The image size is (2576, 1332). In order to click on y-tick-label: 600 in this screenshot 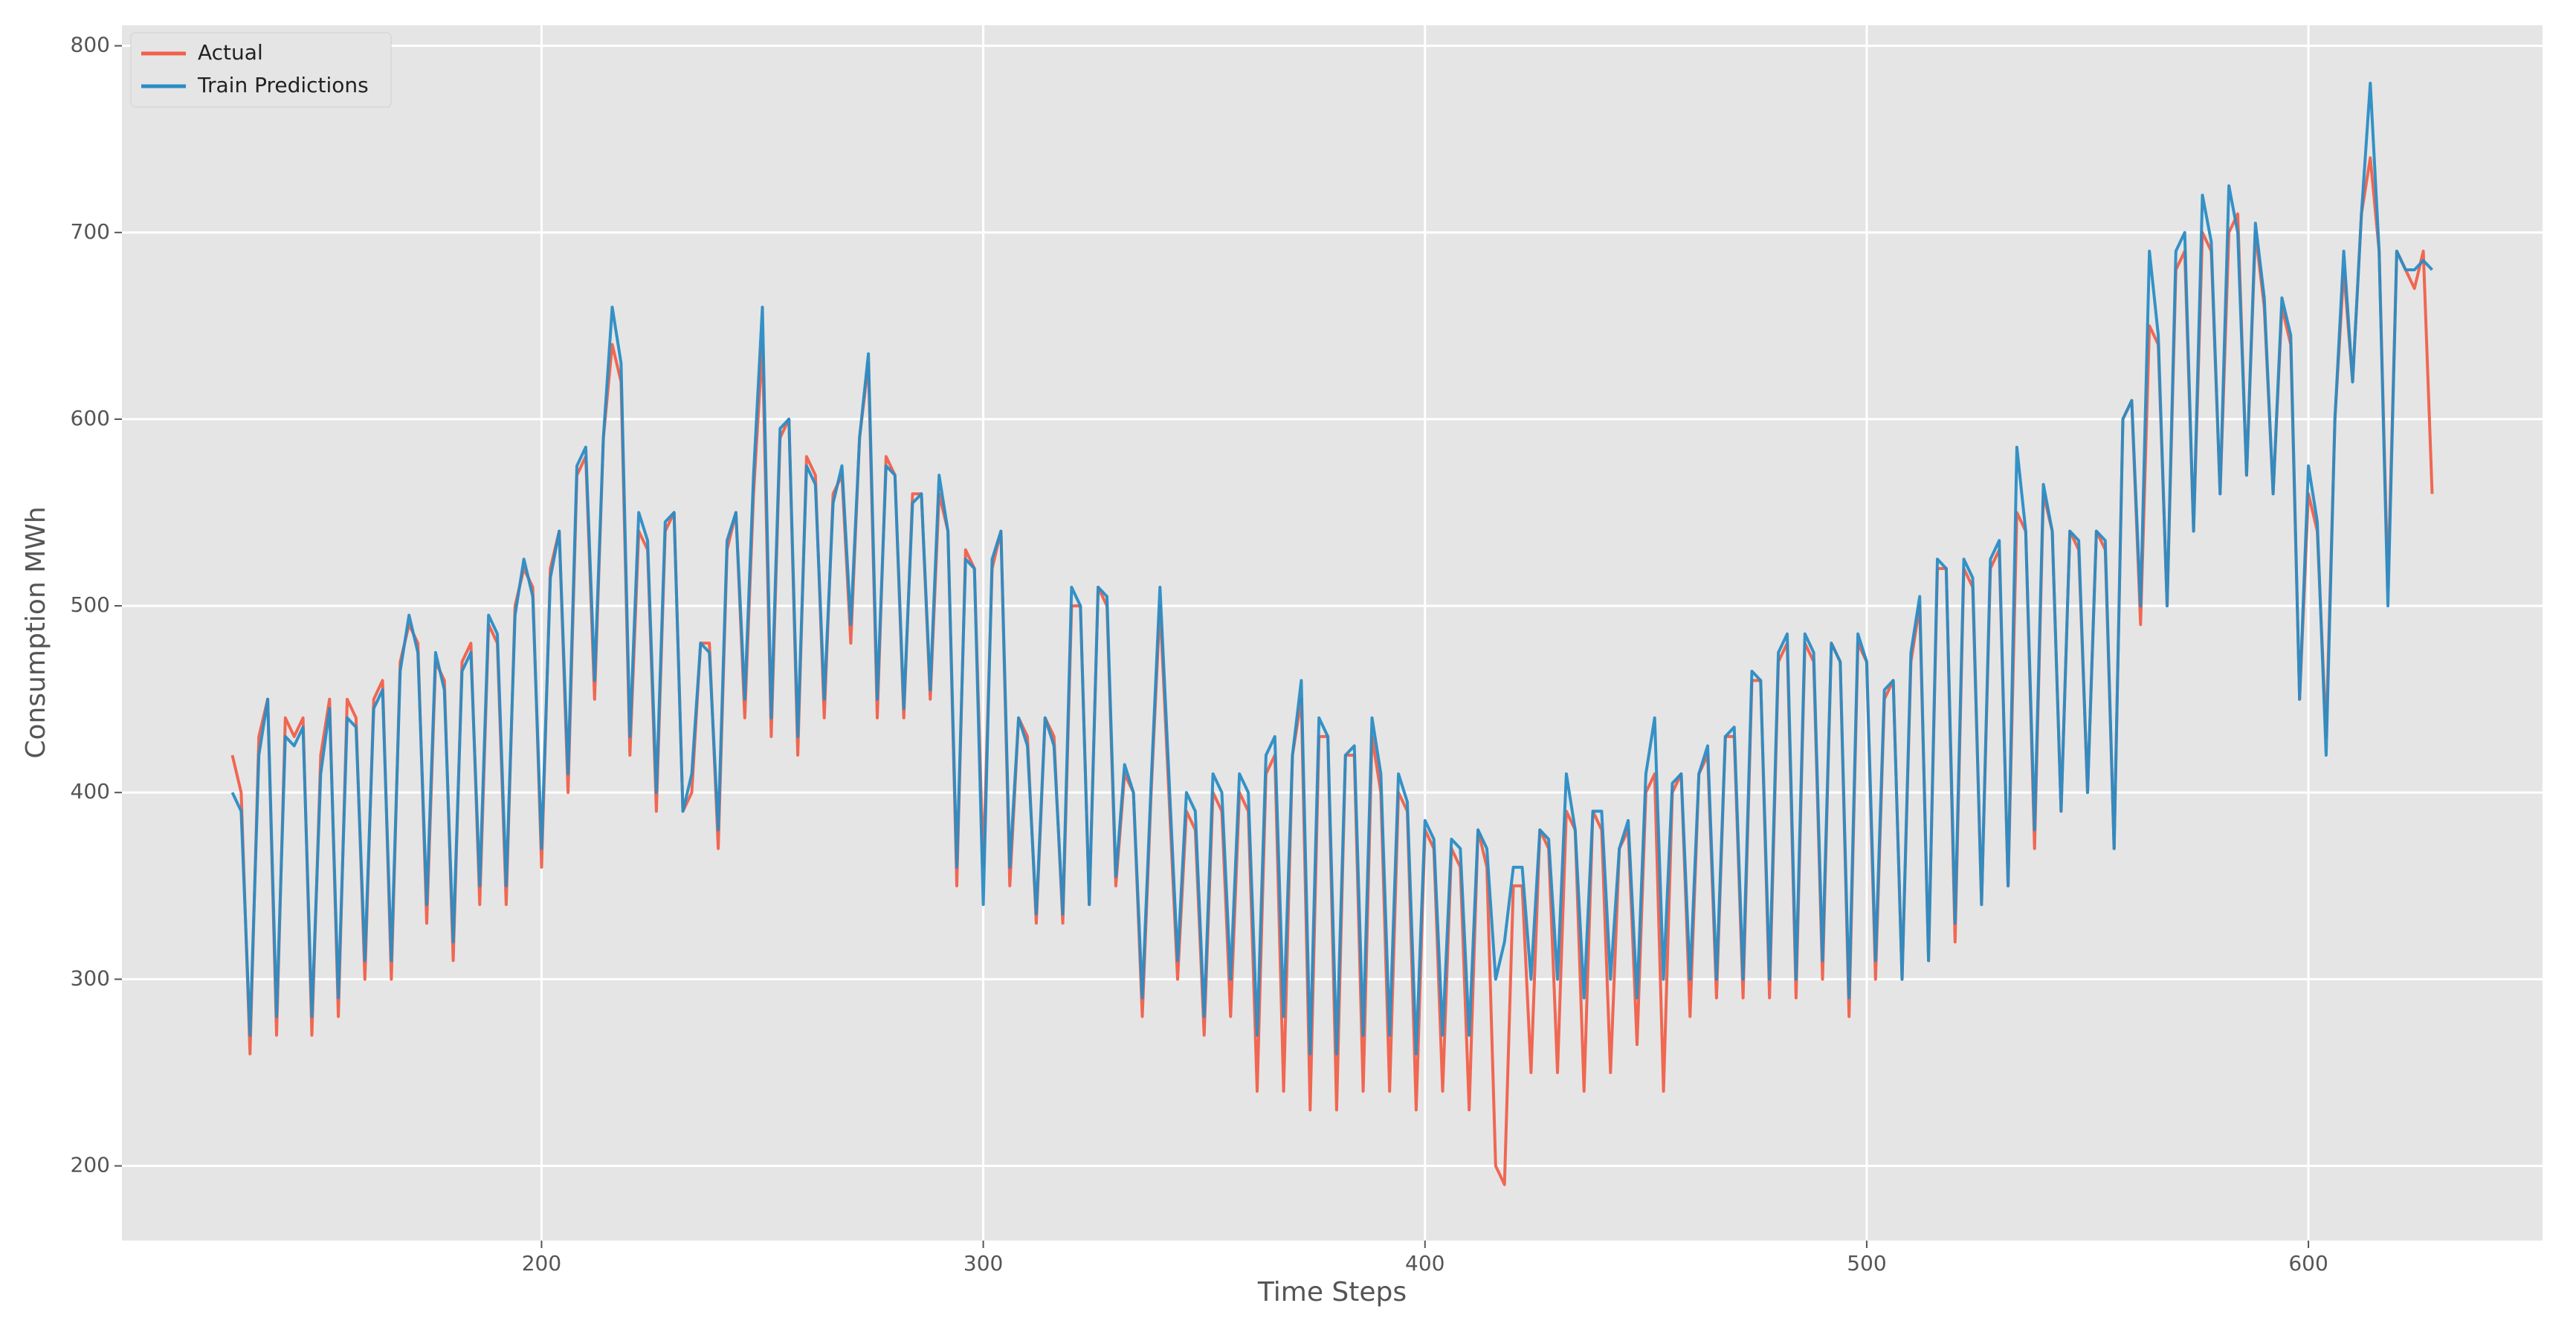, I will do `click(90, 418)`.